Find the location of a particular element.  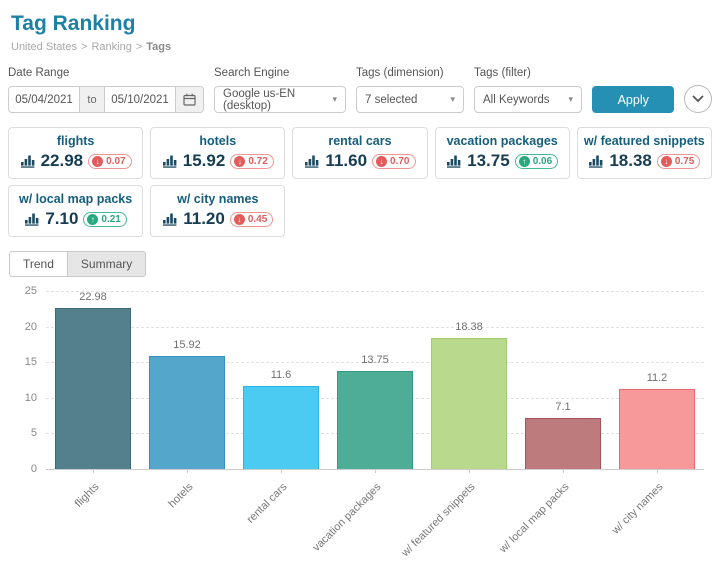

page-title: Tag Ranking is located at coordinates (73, 23).